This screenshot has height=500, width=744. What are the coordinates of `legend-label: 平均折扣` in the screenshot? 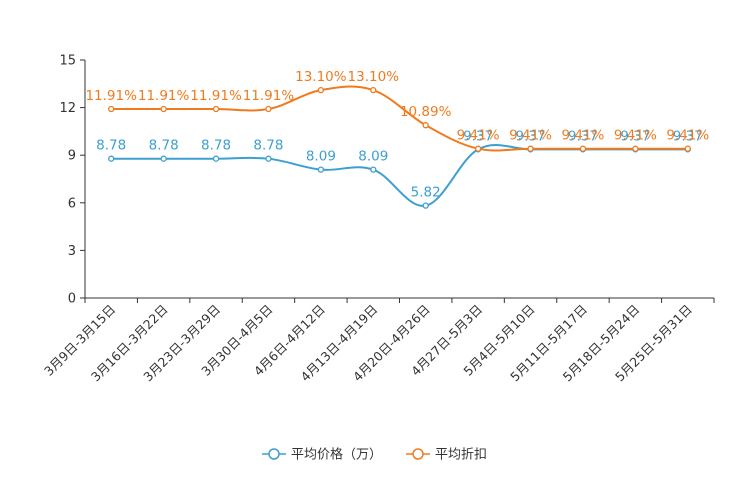 It's located at (461, 455).